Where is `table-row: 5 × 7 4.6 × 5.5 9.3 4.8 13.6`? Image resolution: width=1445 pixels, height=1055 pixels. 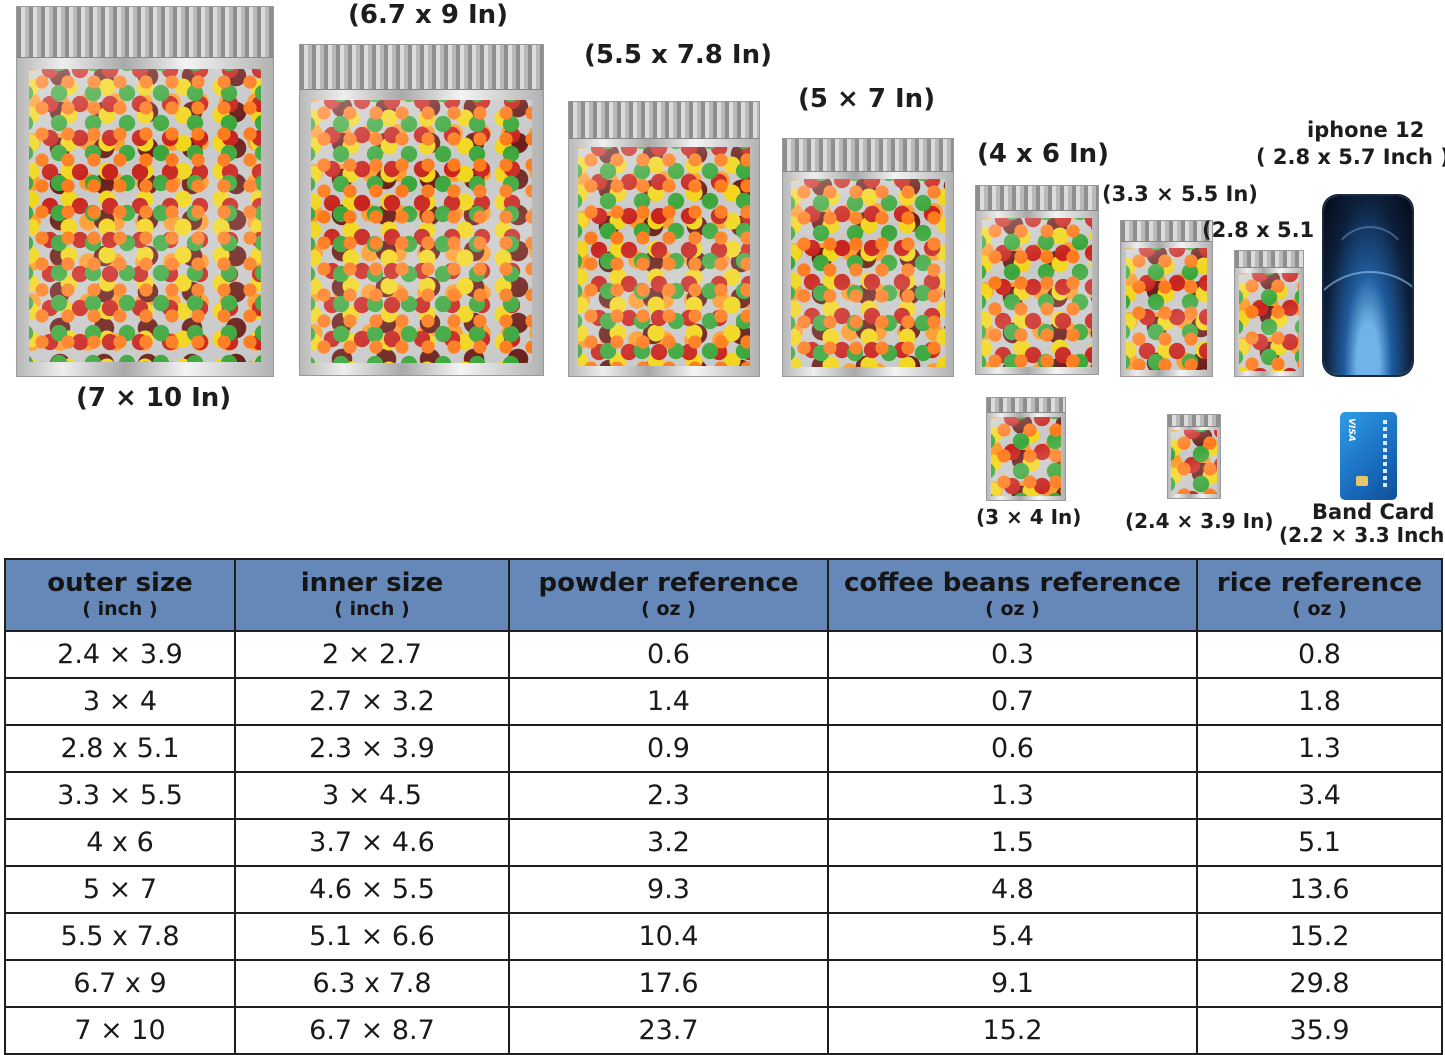 table-row: 5 × 7 4.6 × 5.5 9.3 4.8 13.6 is located at coordinates (723, 889).